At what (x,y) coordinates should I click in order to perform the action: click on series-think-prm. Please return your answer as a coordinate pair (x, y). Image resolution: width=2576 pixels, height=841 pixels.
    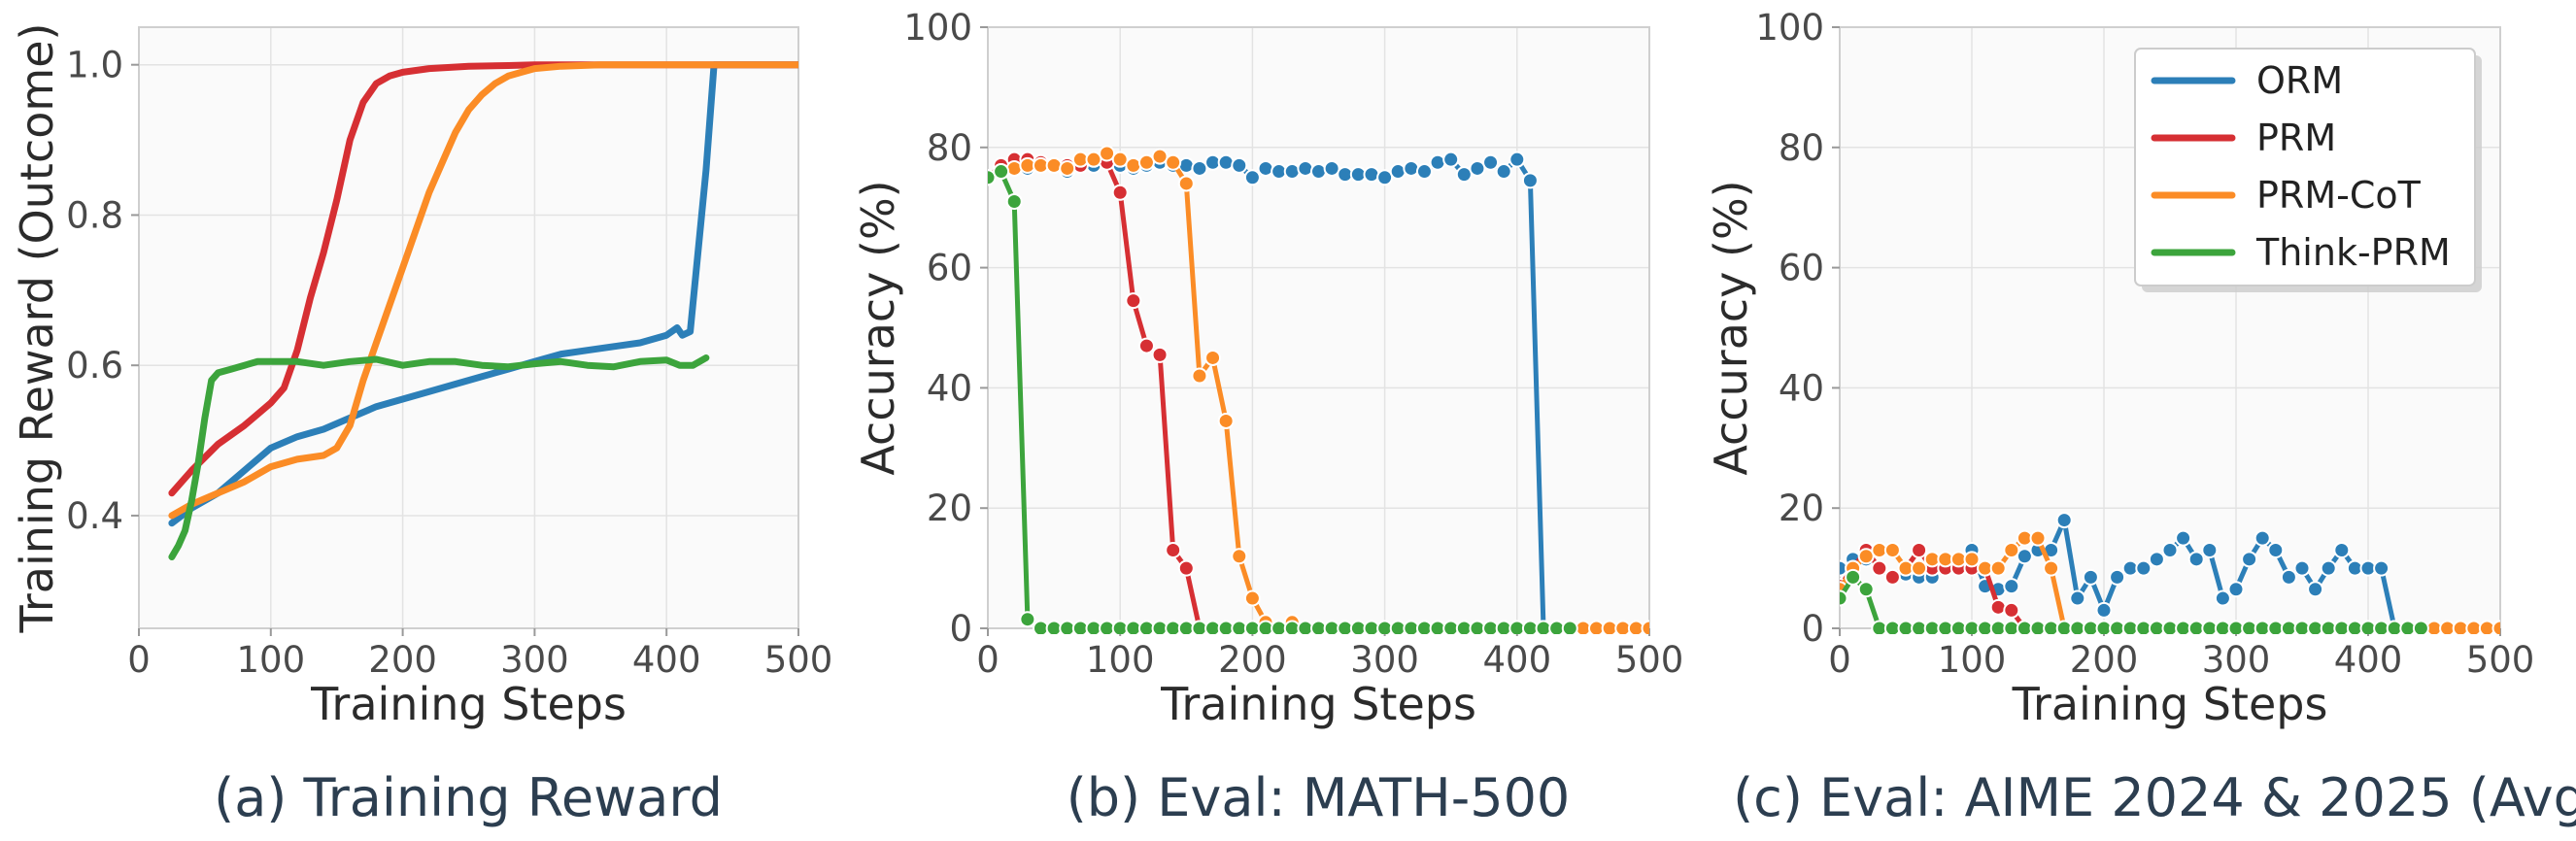
    Looking at the image, I should click on (1283, 398).